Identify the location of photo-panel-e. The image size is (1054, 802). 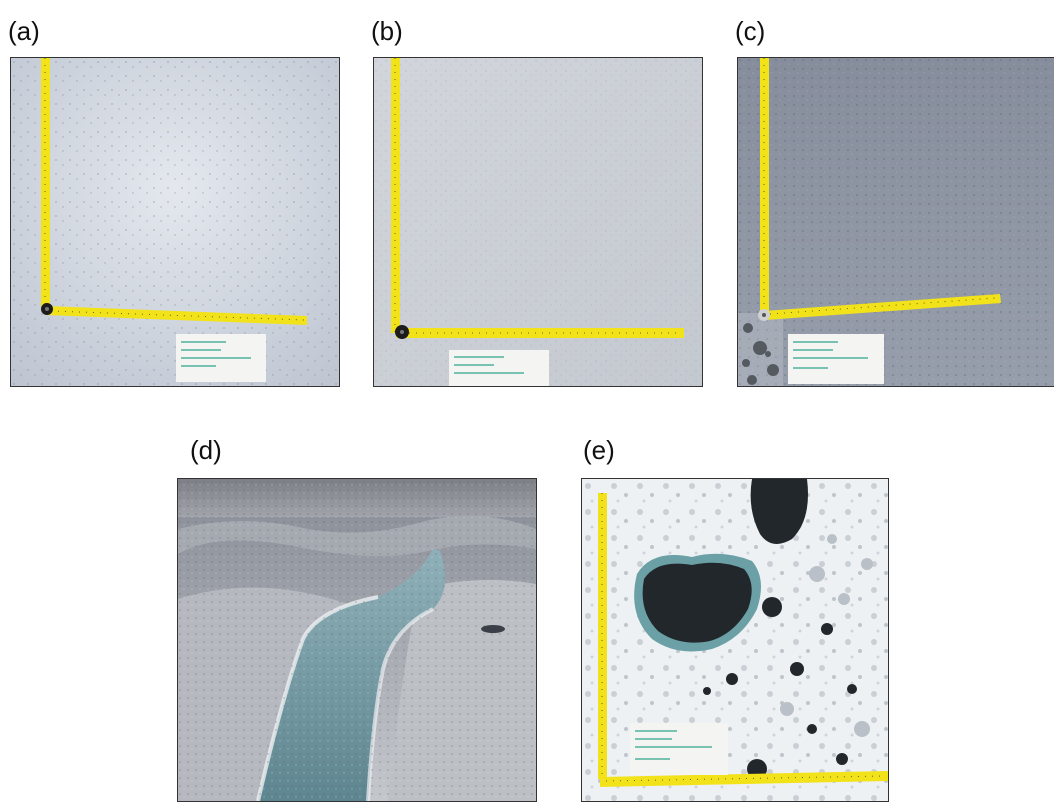
(735, 640).